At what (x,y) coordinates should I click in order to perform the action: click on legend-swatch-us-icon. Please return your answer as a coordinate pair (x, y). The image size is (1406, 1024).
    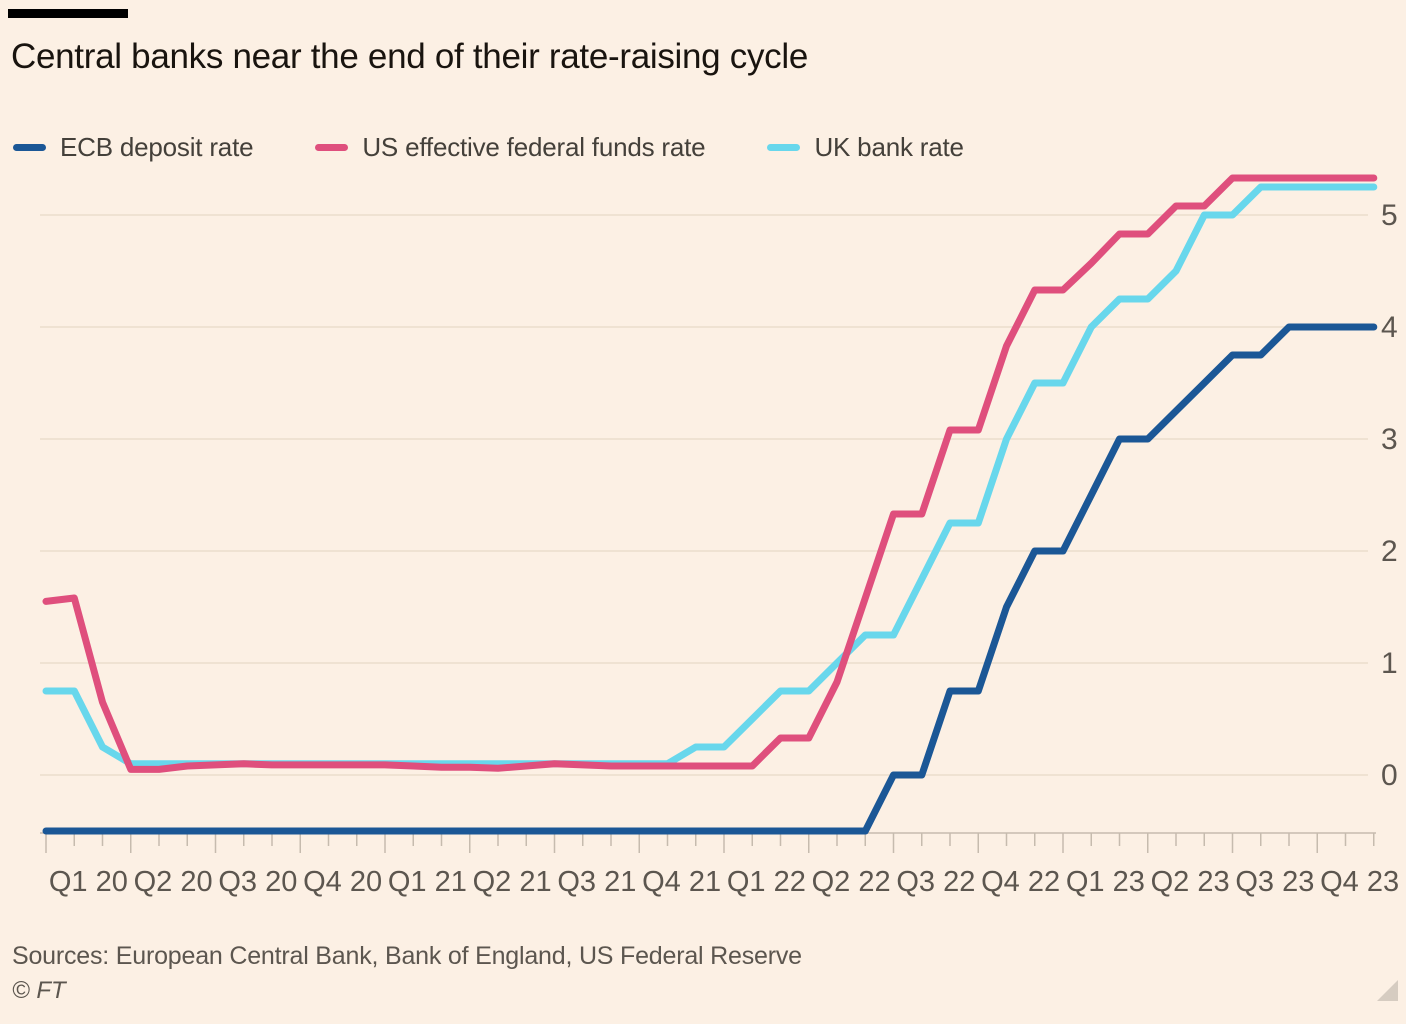
    Looking at the image, I should click on (332, 147).